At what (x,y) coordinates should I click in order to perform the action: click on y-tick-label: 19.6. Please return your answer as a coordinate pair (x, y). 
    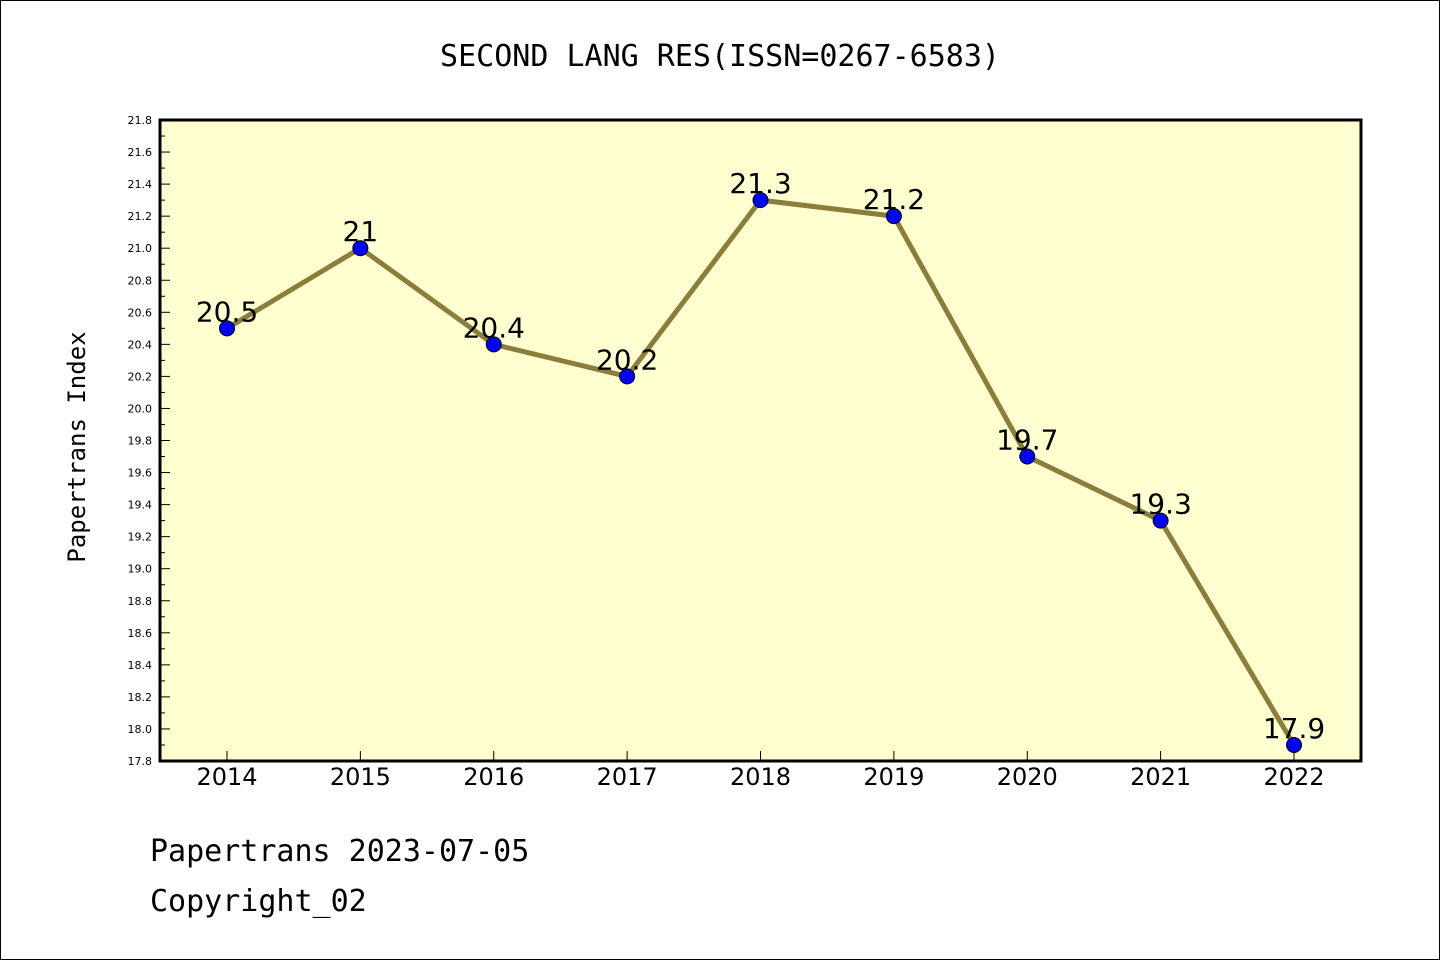
    Looking at the image, I should click on (140, 473).